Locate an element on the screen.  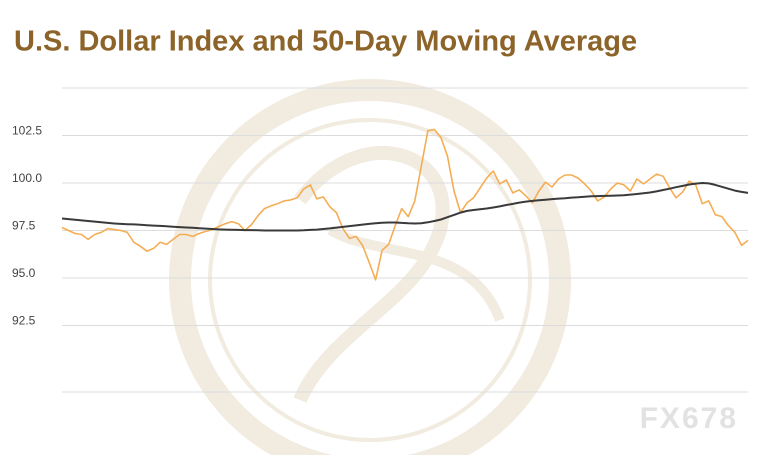
y-tick-label: 97.5 is located at coordinates (24, 226).